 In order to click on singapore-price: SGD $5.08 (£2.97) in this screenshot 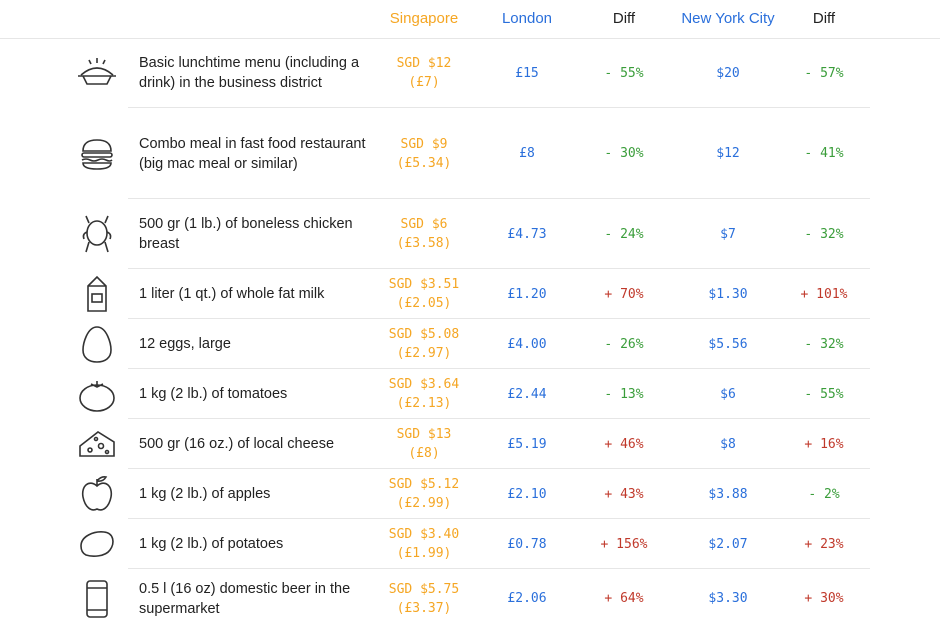, I will do `click(424, 344)`.